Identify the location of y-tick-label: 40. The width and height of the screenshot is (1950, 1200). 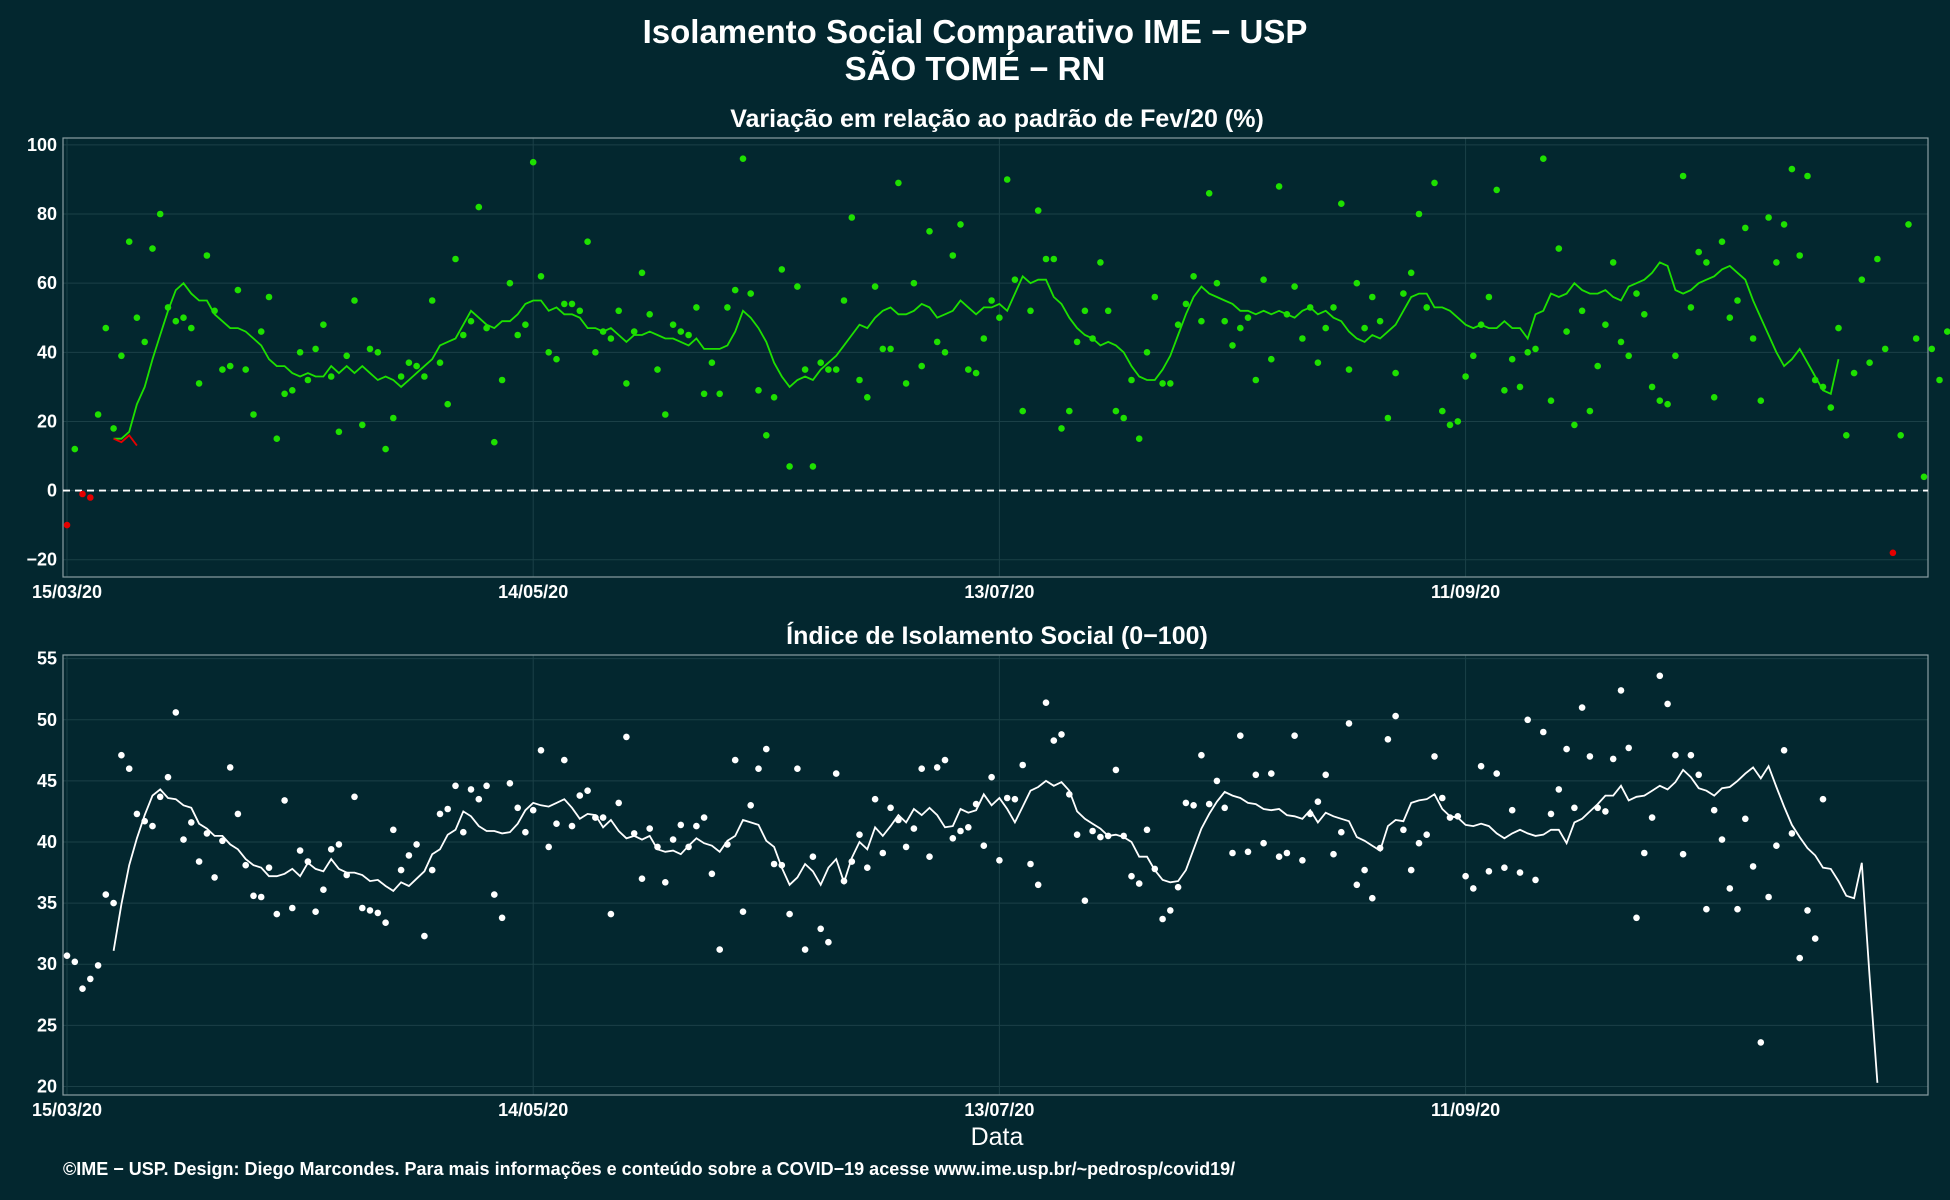
(47, 842).